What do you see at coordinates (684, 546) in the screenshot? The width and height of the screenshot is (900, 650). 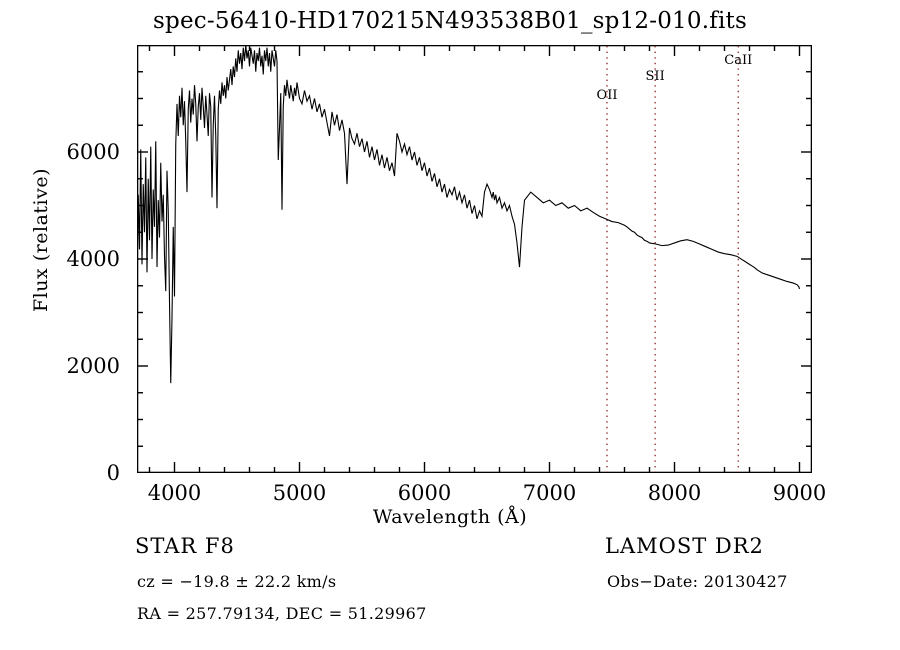 I see `footer-survey: LAMOST DR2` at bounding box center [684, 546].